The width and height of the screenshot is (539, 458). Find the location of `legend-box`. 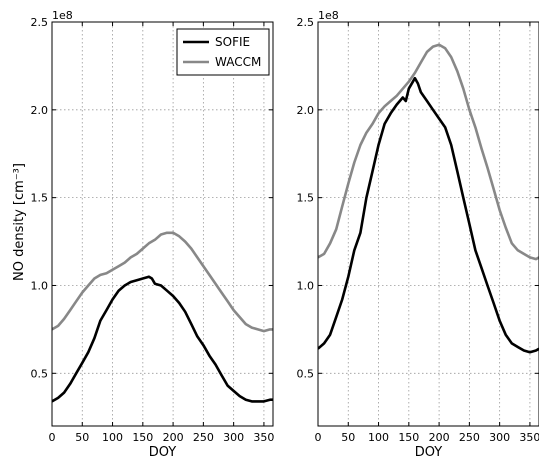

legend-box is located at coordinates (223, 52).